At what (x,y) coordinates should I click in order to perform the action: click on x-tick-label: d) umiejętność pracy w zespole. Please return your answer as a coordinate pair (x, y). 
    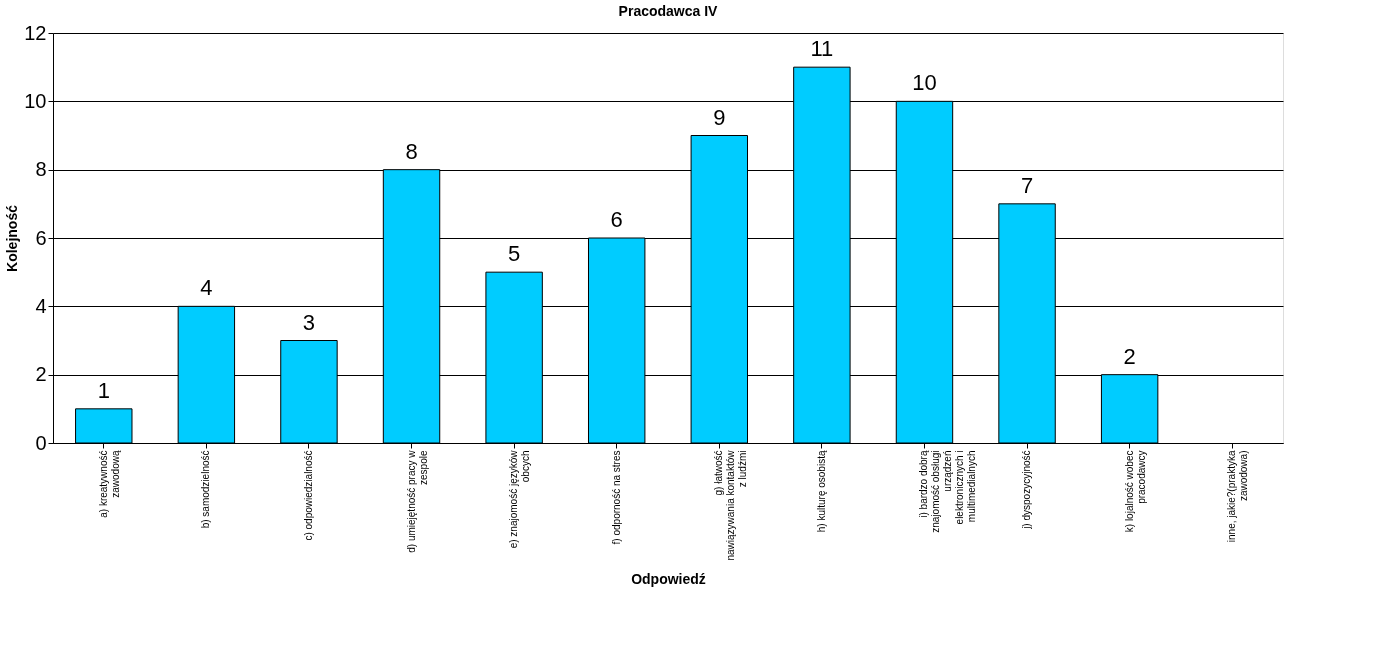
    Looking at the image, I should click on (417, 501).